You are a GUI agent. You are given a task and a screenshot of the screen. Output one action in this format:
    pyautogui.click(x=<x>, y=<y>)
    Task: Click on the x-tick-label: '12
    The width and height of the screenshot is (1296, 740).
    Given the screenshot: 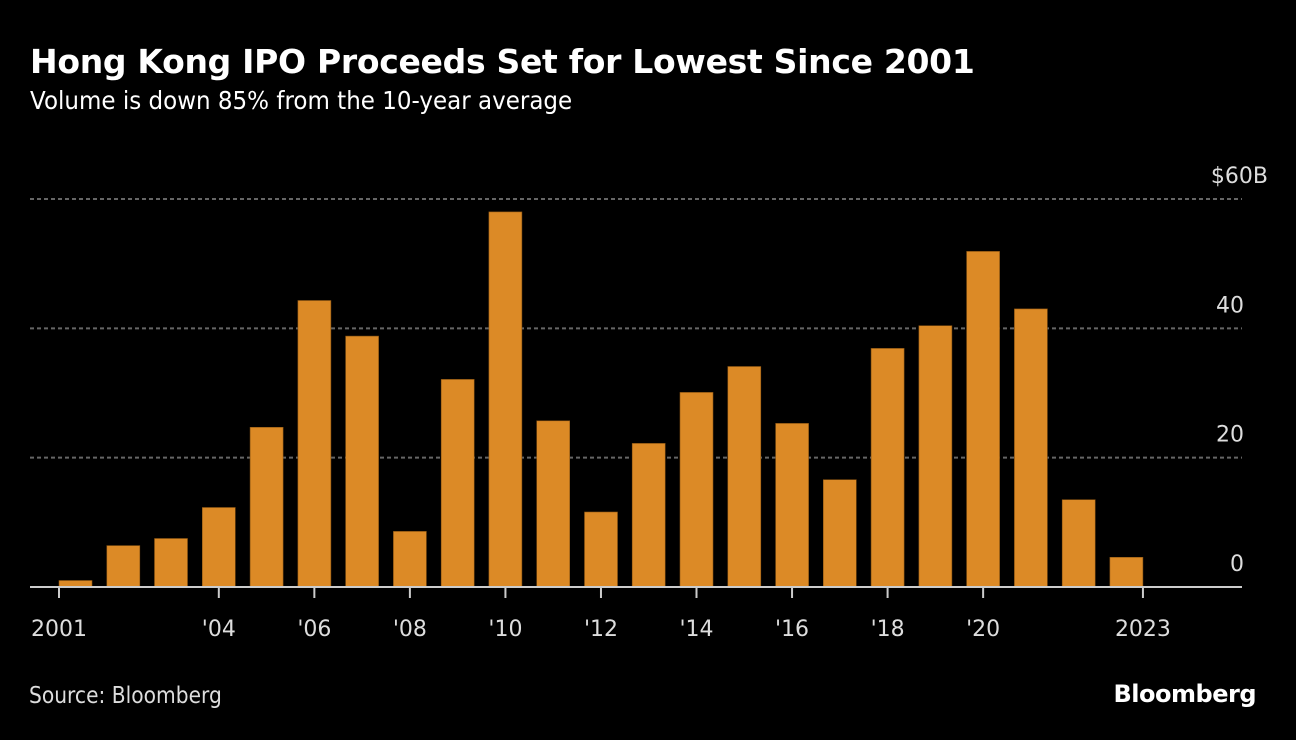 What is the action you would take?
    pyautogui.click(x=601, y=629)
    